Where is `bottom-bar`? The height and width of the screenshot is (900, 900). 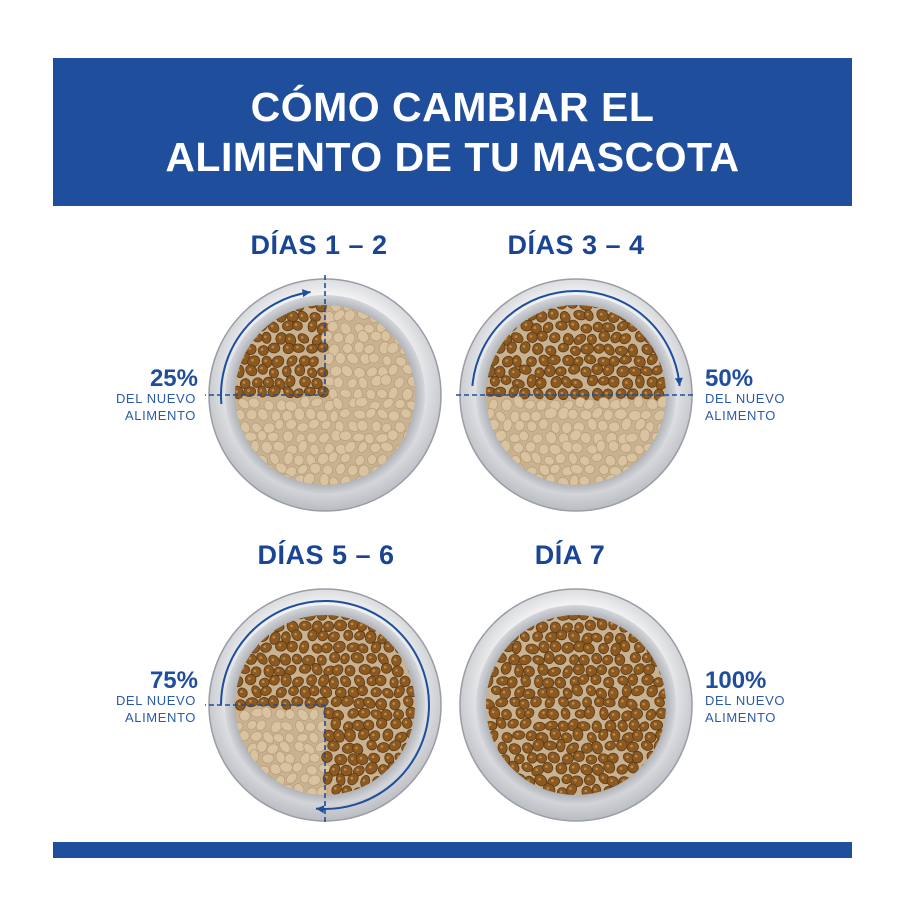
bottom-bar is located at coordinates (452, 850).